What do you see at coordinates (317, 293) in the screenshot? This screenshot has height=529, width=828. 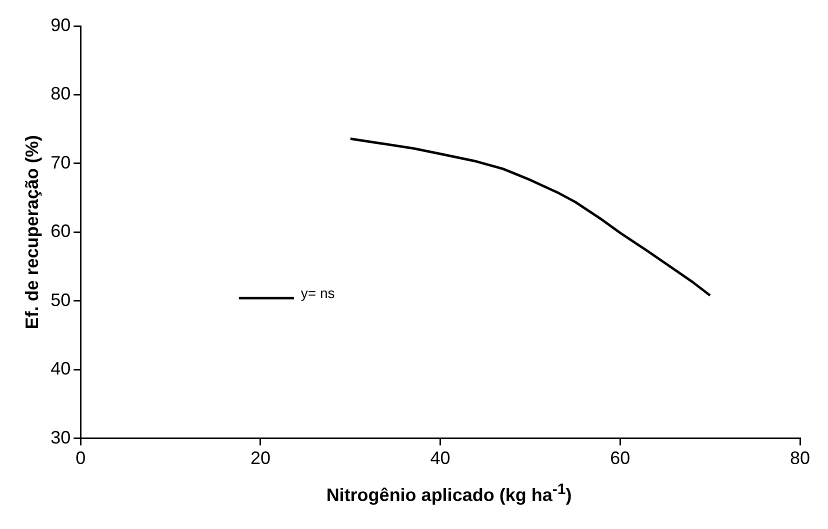 I see `legend-label: y= ns` at bounding box center [317, 293].